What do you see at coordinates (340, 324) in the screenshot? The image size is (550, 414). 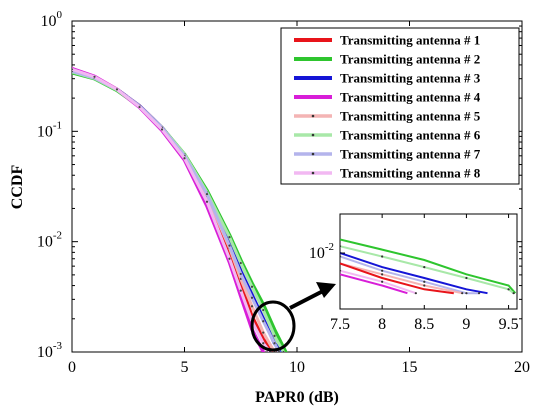 I see `inset-x-tick-label: 7.5` at bounding box center [340, 324].